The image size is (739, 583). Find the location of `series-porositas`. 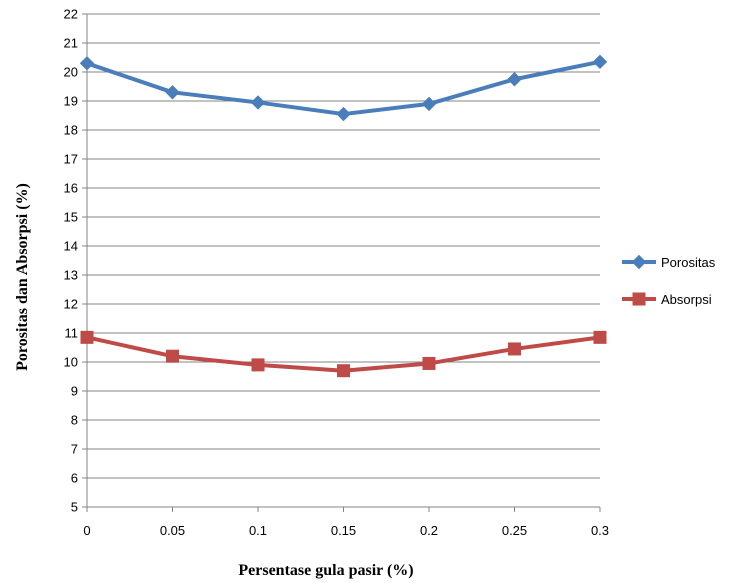

series-porositas is located at coordinates (343, 88).